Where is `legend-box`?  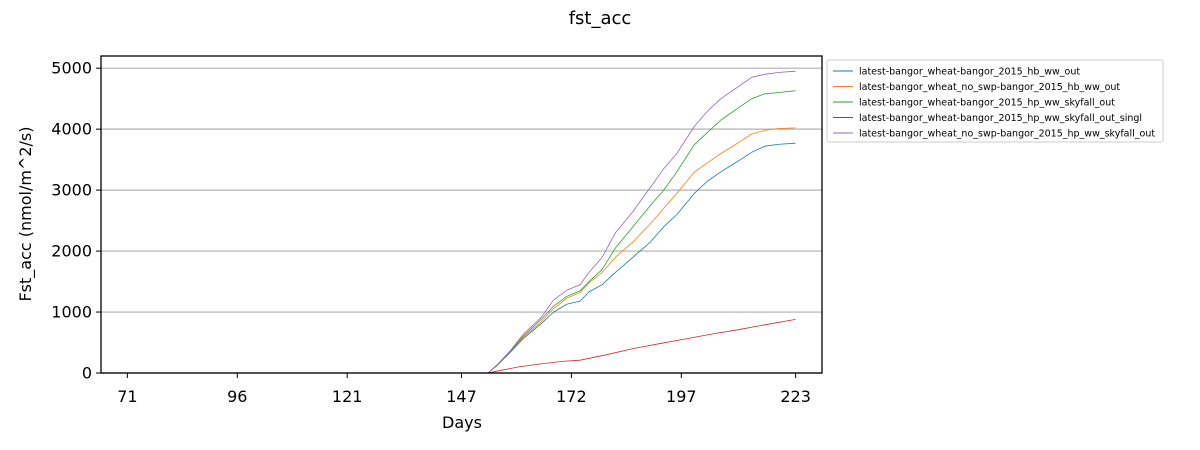 legend-box is located at coordinates (995, 101).